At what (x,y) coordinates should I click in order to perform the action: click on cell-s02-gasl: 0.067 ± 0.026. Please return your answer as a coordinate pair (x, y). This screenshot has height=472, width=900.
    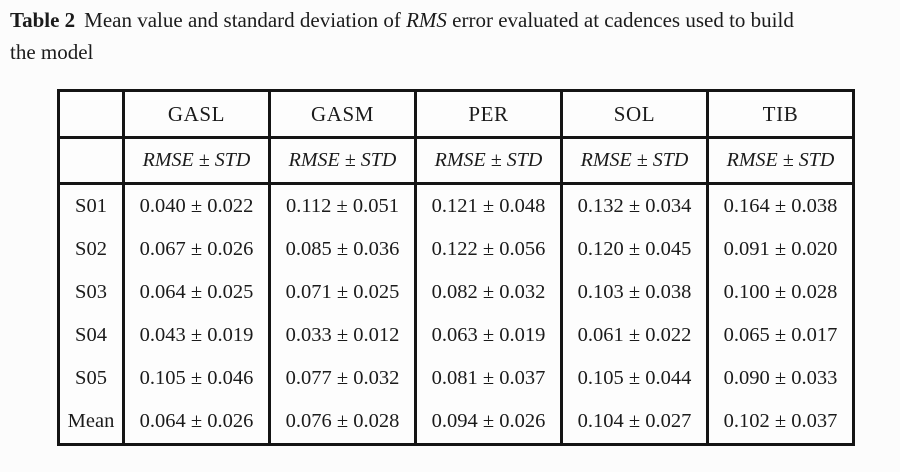
    Looking at the image, I should click on (196, 249).